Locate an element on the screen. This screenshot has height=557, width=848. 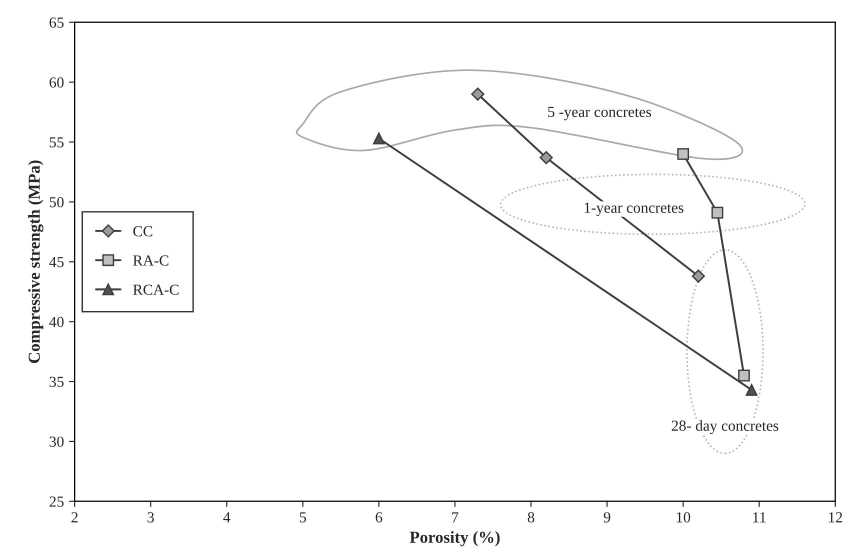
x-tick-label: 2 is located at coordinates (74, 517).